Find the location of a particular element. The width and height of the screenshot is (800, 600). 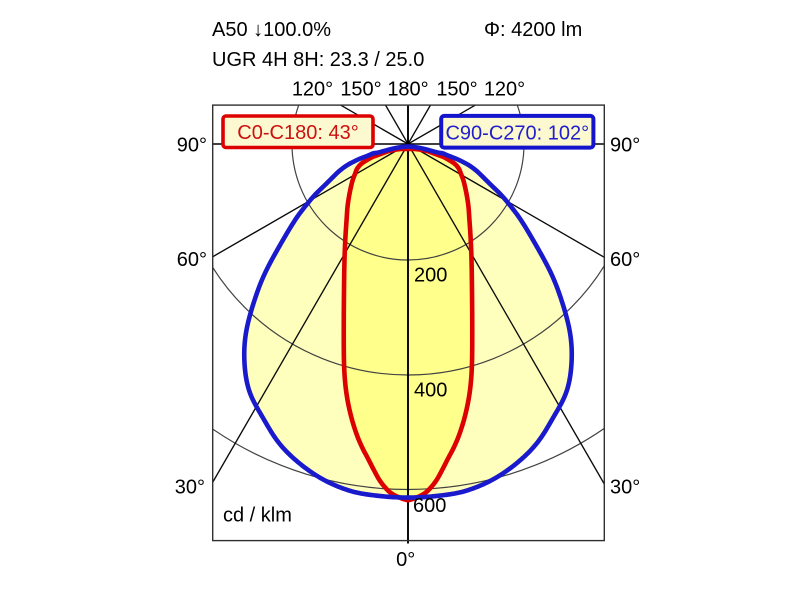

svg-text: C0-C180: 43° is located at coordinates (297, 133).